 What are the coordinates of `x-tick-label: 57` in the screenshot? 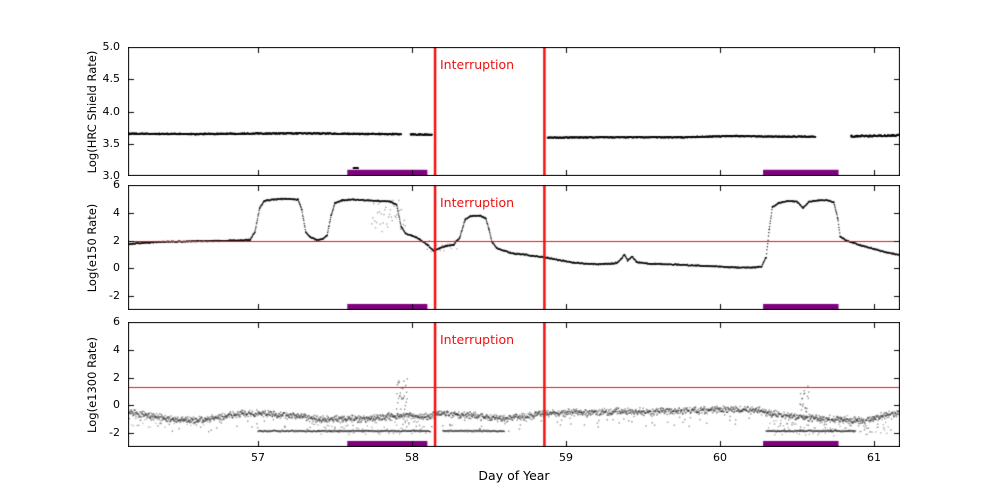 It's located at (257, 457).